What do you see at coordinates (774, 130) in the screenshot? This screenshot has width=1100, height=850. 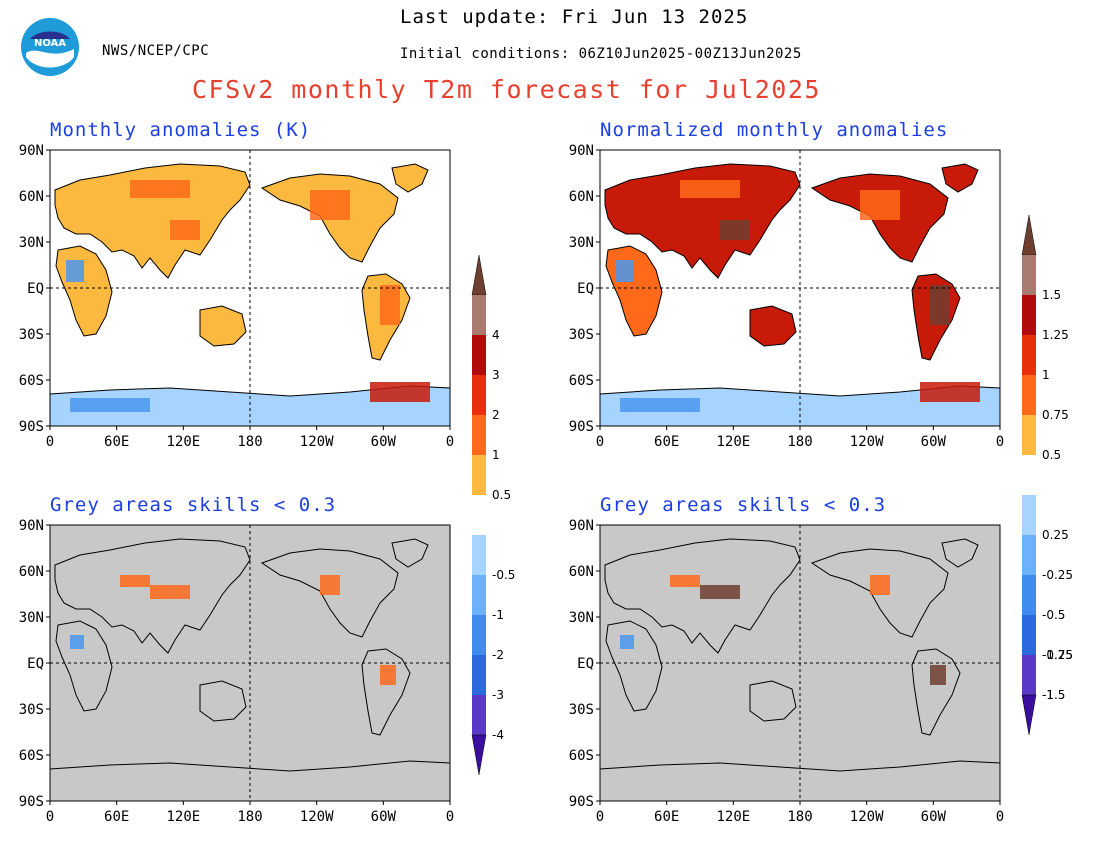 I see `panel-title-norm: Normalized monthly anomalies` at bounding box center [774, 130].